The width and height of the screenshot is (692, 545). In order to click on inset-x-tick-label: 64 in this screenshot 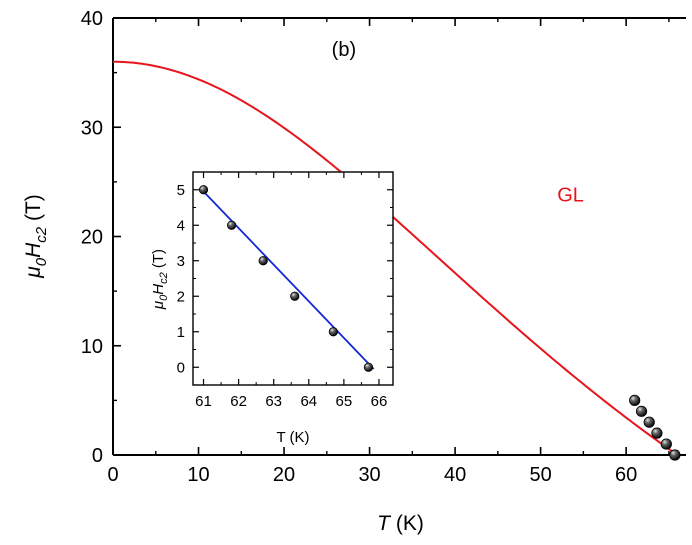, I will do `click(308, 401)`.